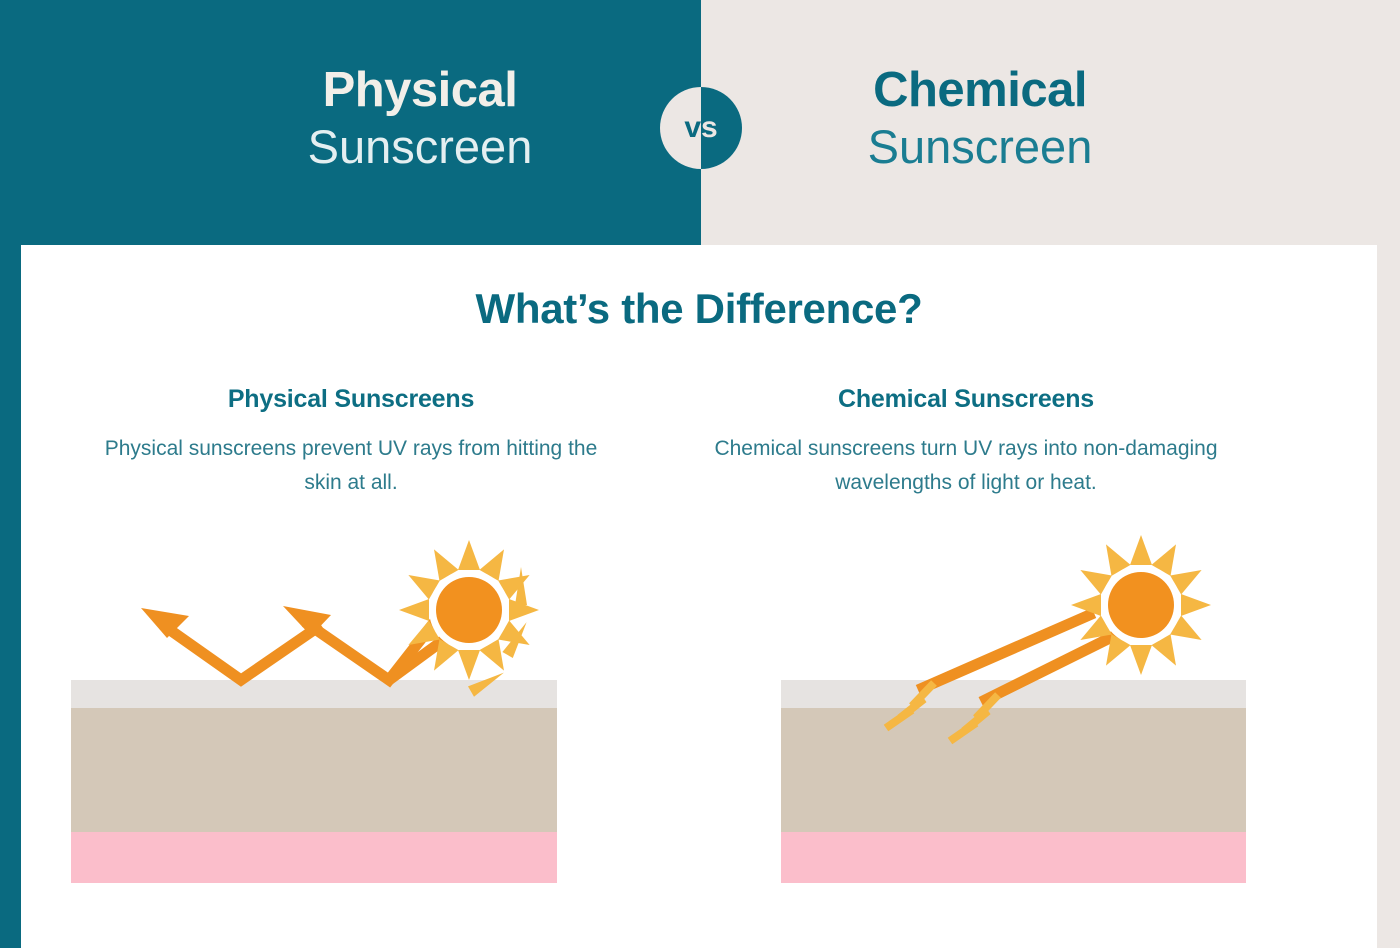 The height and width of the screenshot is (948, 1400). I want to click on sun-disc-left, so click(469, 610).